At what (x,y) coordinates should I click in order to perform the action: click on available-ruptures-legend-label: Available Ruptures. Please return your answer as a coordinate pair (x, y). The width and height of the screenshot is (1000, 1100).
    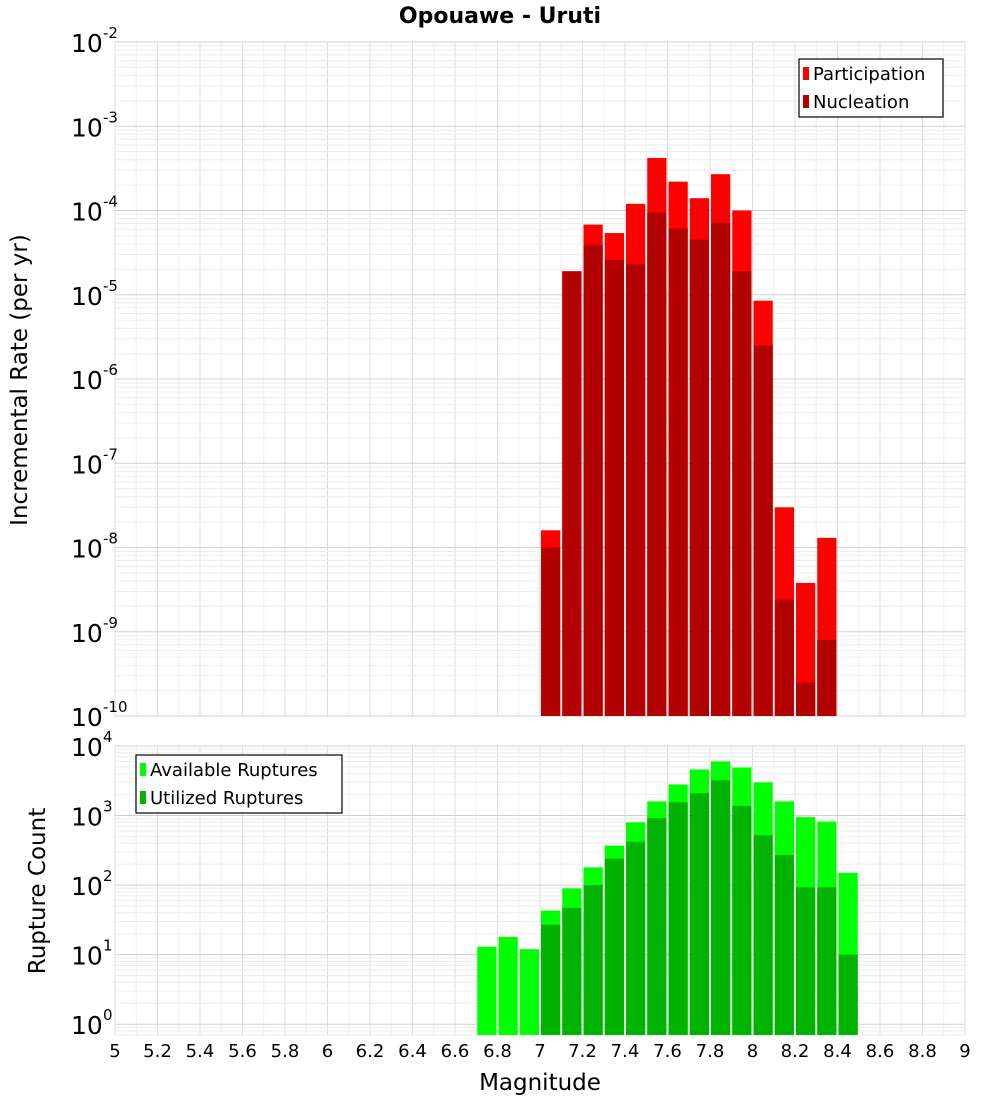
    Looking at the image, I should click on (234, 770).